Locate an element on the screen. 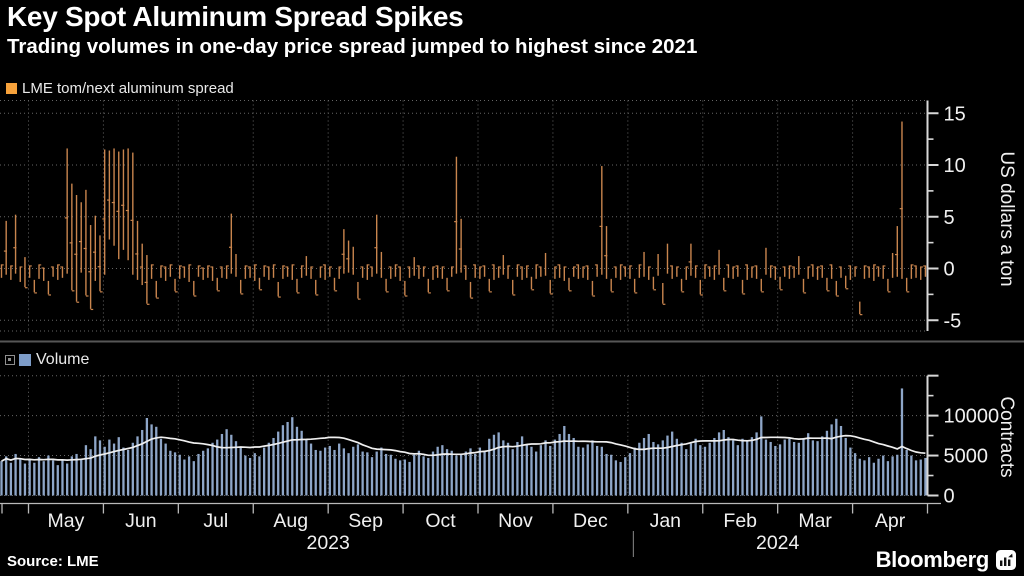 The image size is (1024, 576). source-note: Source: LME is located at coordinates (53, 561).